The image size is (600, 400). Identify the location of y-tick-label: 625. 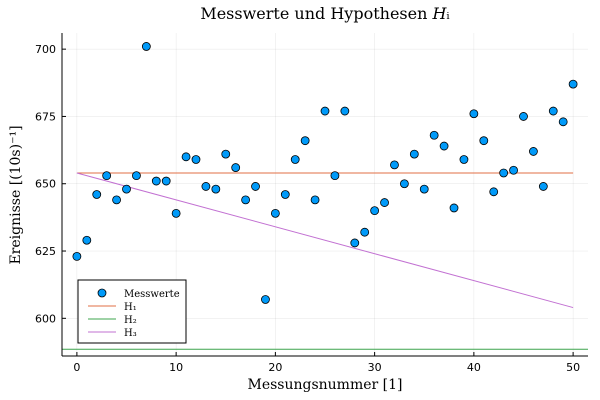
(45, 251).